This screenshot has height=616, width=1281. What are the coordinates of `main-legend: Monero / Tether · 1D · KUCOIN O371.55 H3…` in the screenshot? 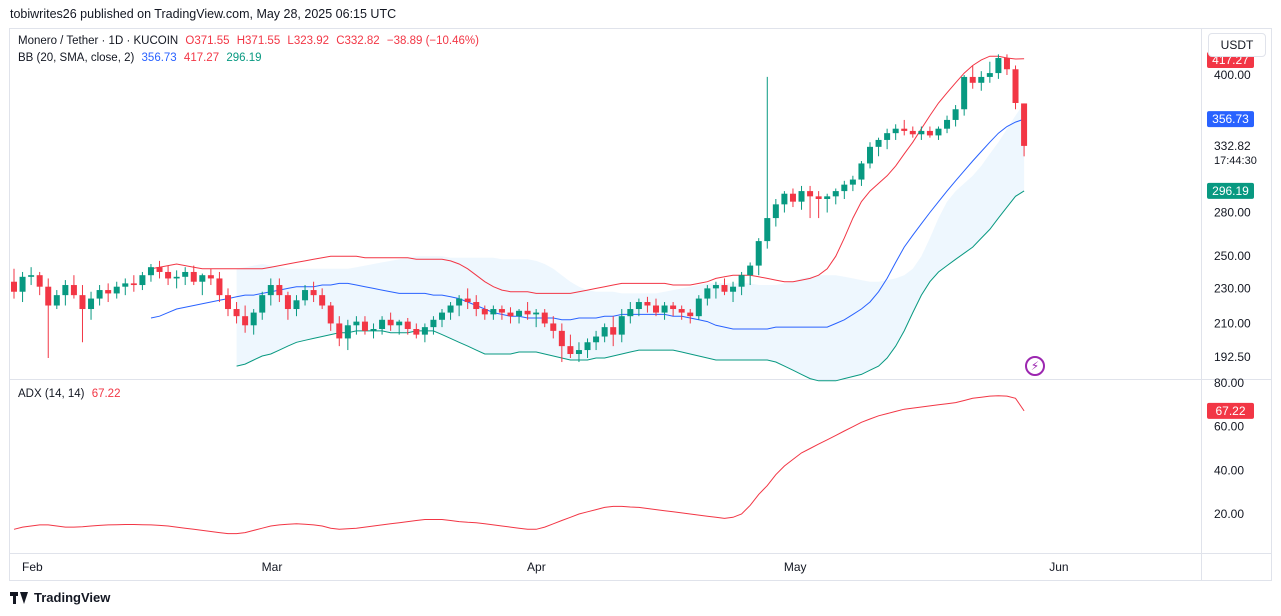 It's located at (250, 41).